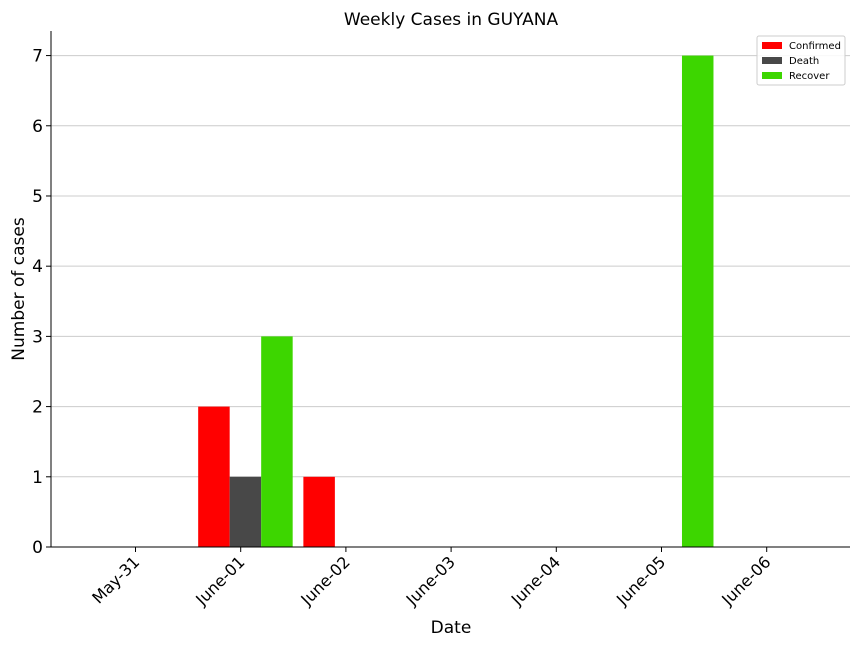  Describe the element at coordinates (324, 580) in the screenshot. I see `x-tick-label: June-02` at that location.